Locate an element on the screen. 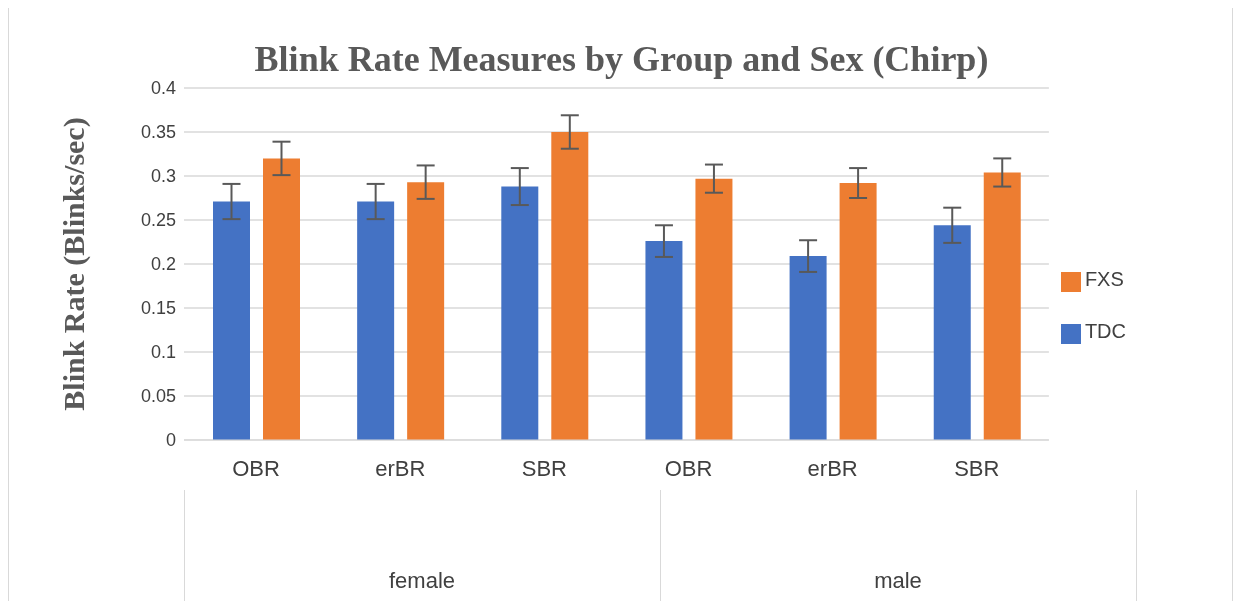 The width and height of the screenshot is (1241, 601). y-tick-label: 0.15 is located at coordinates (158, 308).